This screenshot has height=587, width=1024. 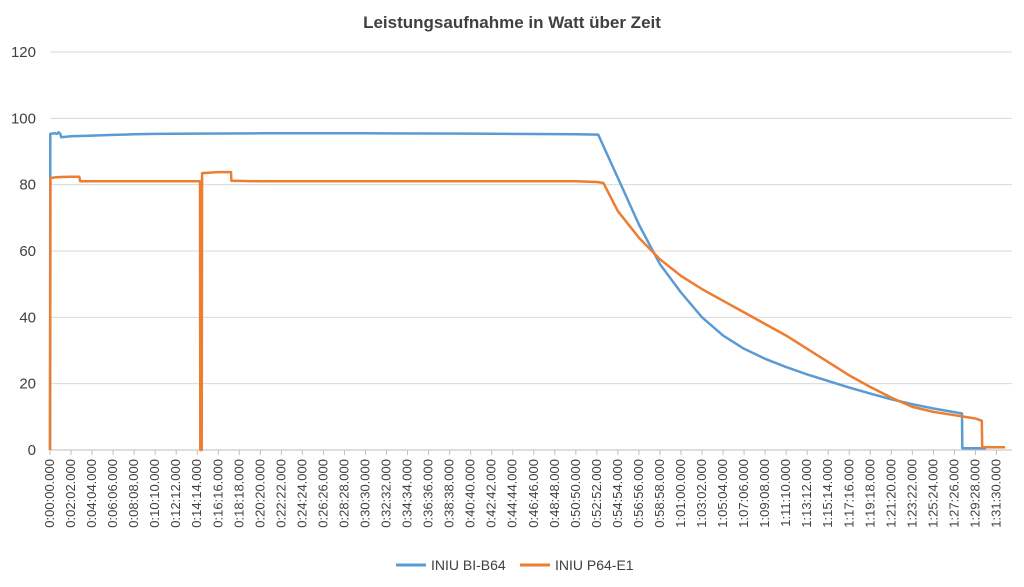 I want to click on x-tick-label: 1:05:04.000, so click(x=722, y=493).